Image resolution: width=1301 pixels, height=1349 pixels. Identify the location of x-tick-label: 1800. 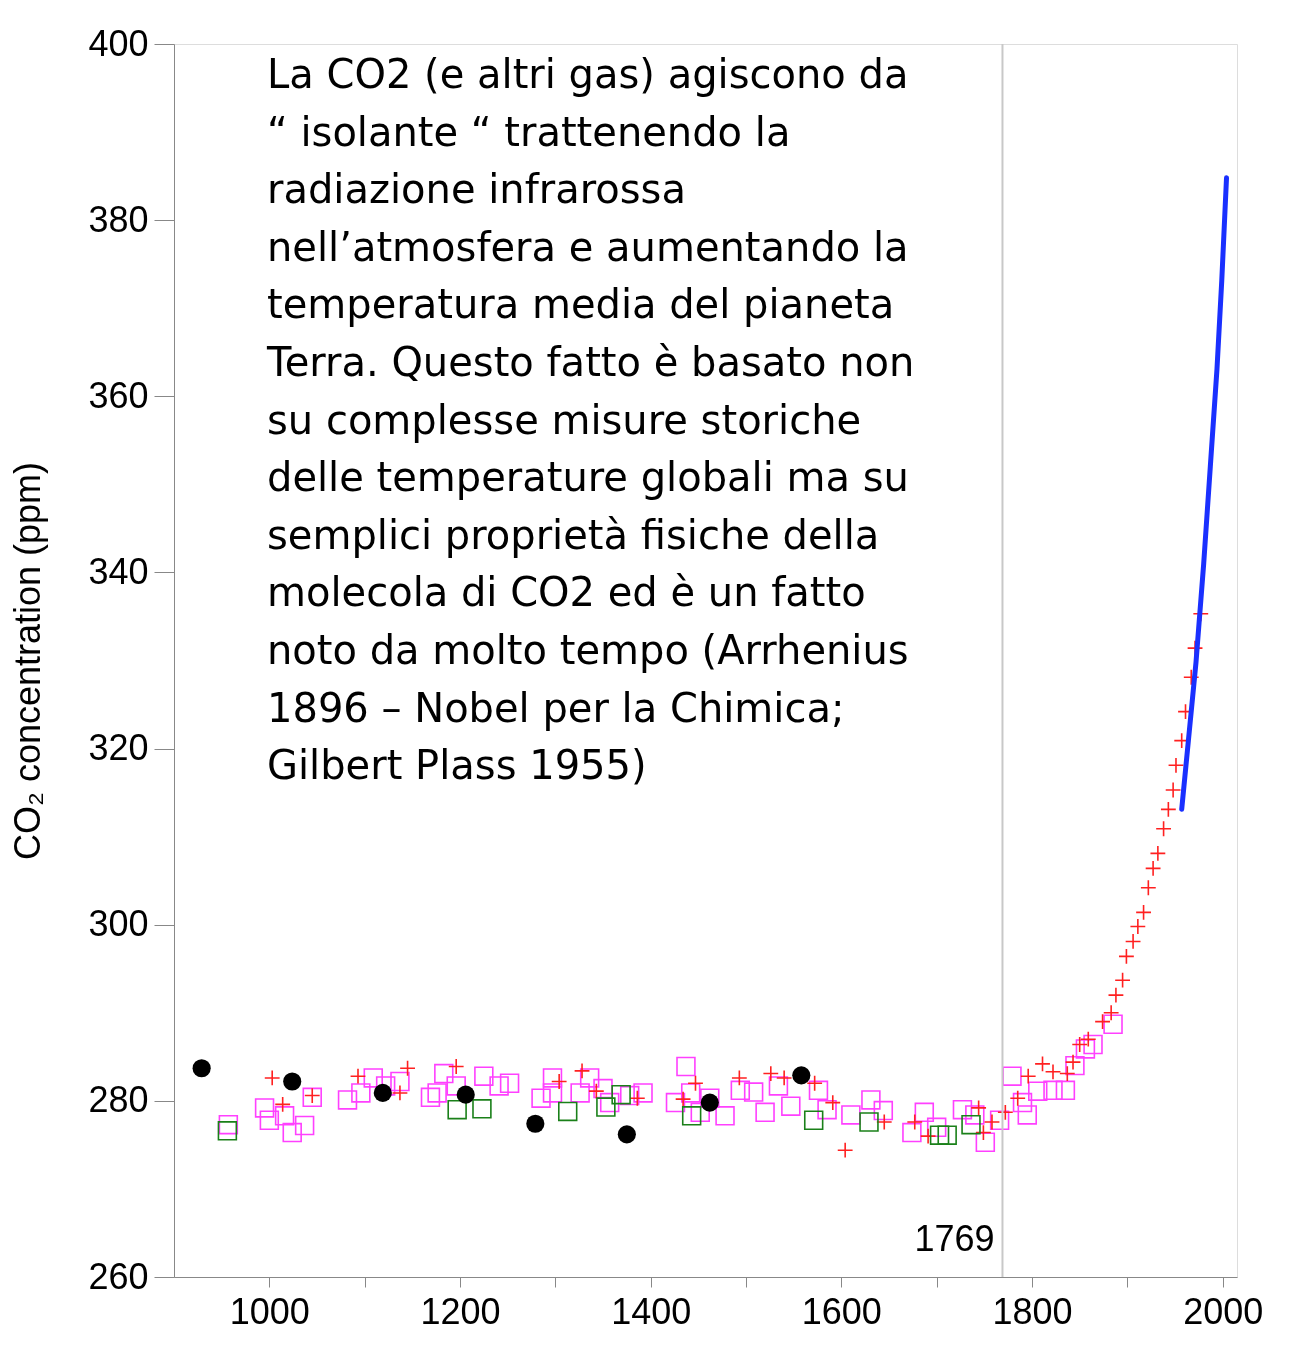
(1032, 1311).